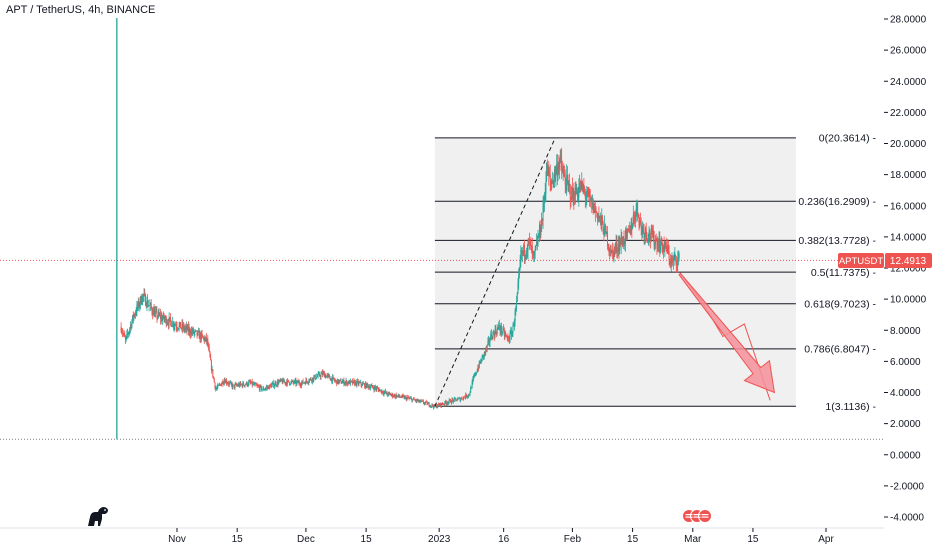 The image size is (932, 550). I want to click on fib-trend-line, so click(495, 272).